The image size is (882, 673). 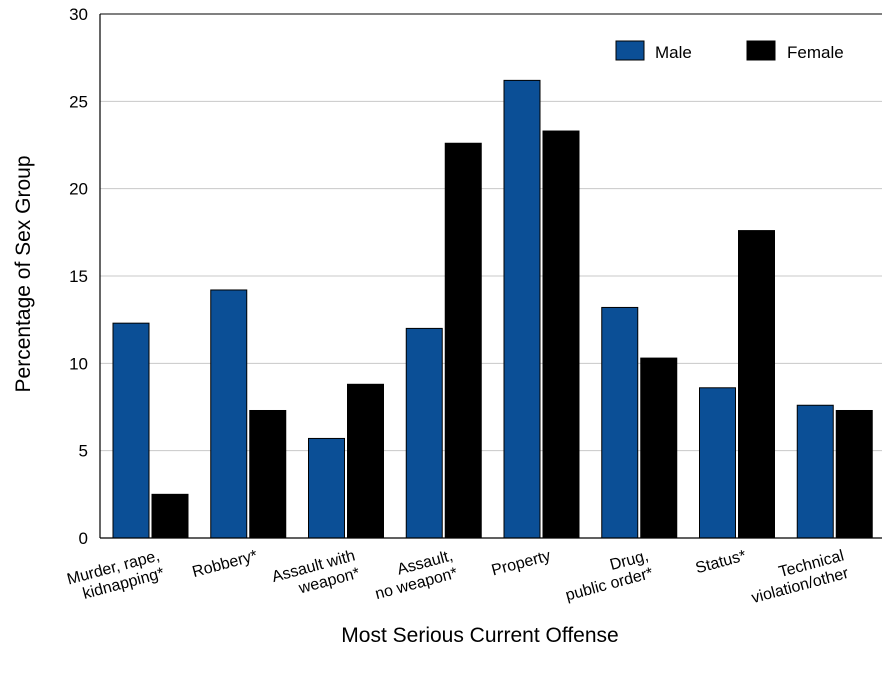 What do you see at coordinates (729, 51) in the screenshot?
I see `legend: Male Female` at bounding box center [729, 51].